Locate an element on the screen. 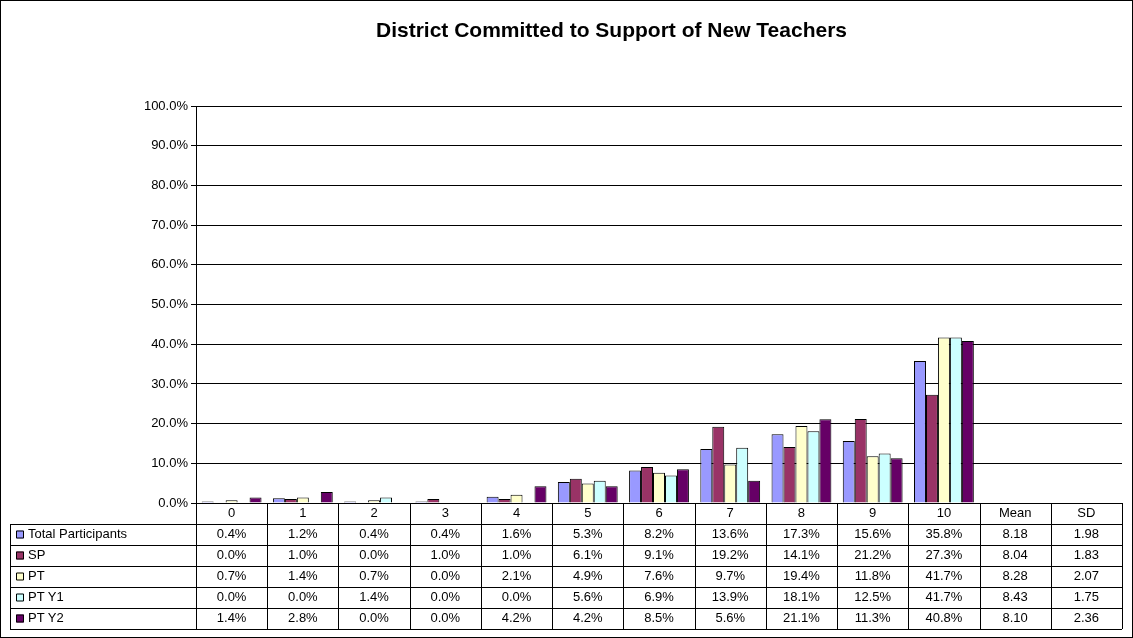 The image size is (1133, 638). legend-label: SP is located at coordinates (37, 555).